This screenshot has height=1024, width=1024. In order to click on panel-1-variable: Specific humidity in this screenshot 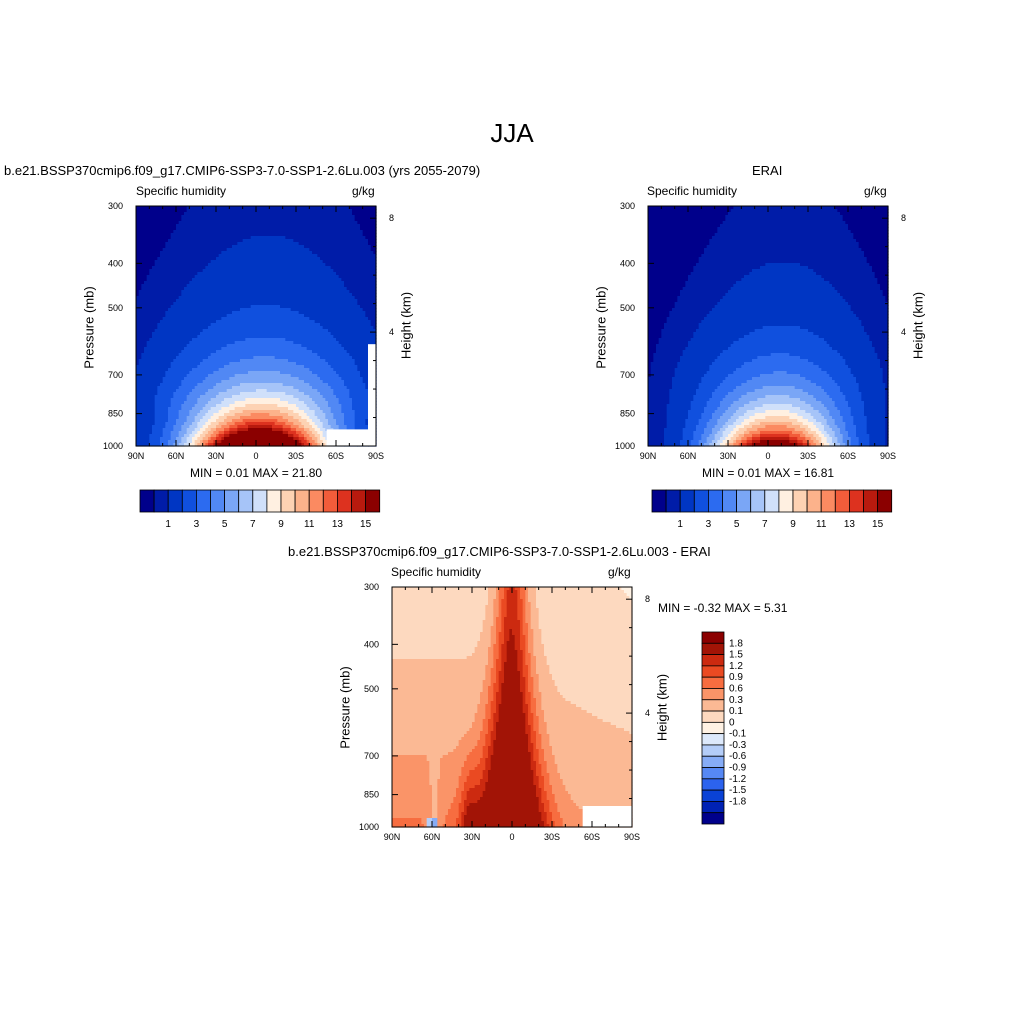, I will do `click(181, 191)`.